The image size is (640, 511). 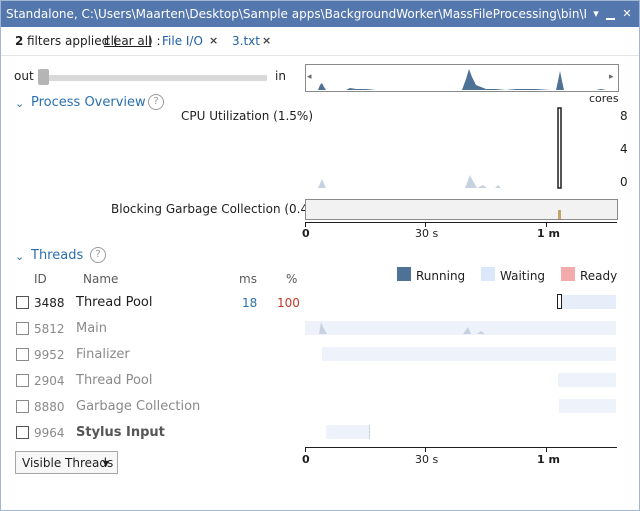 I want to click on zoom-in-label: in, so click(x=280, y=76).